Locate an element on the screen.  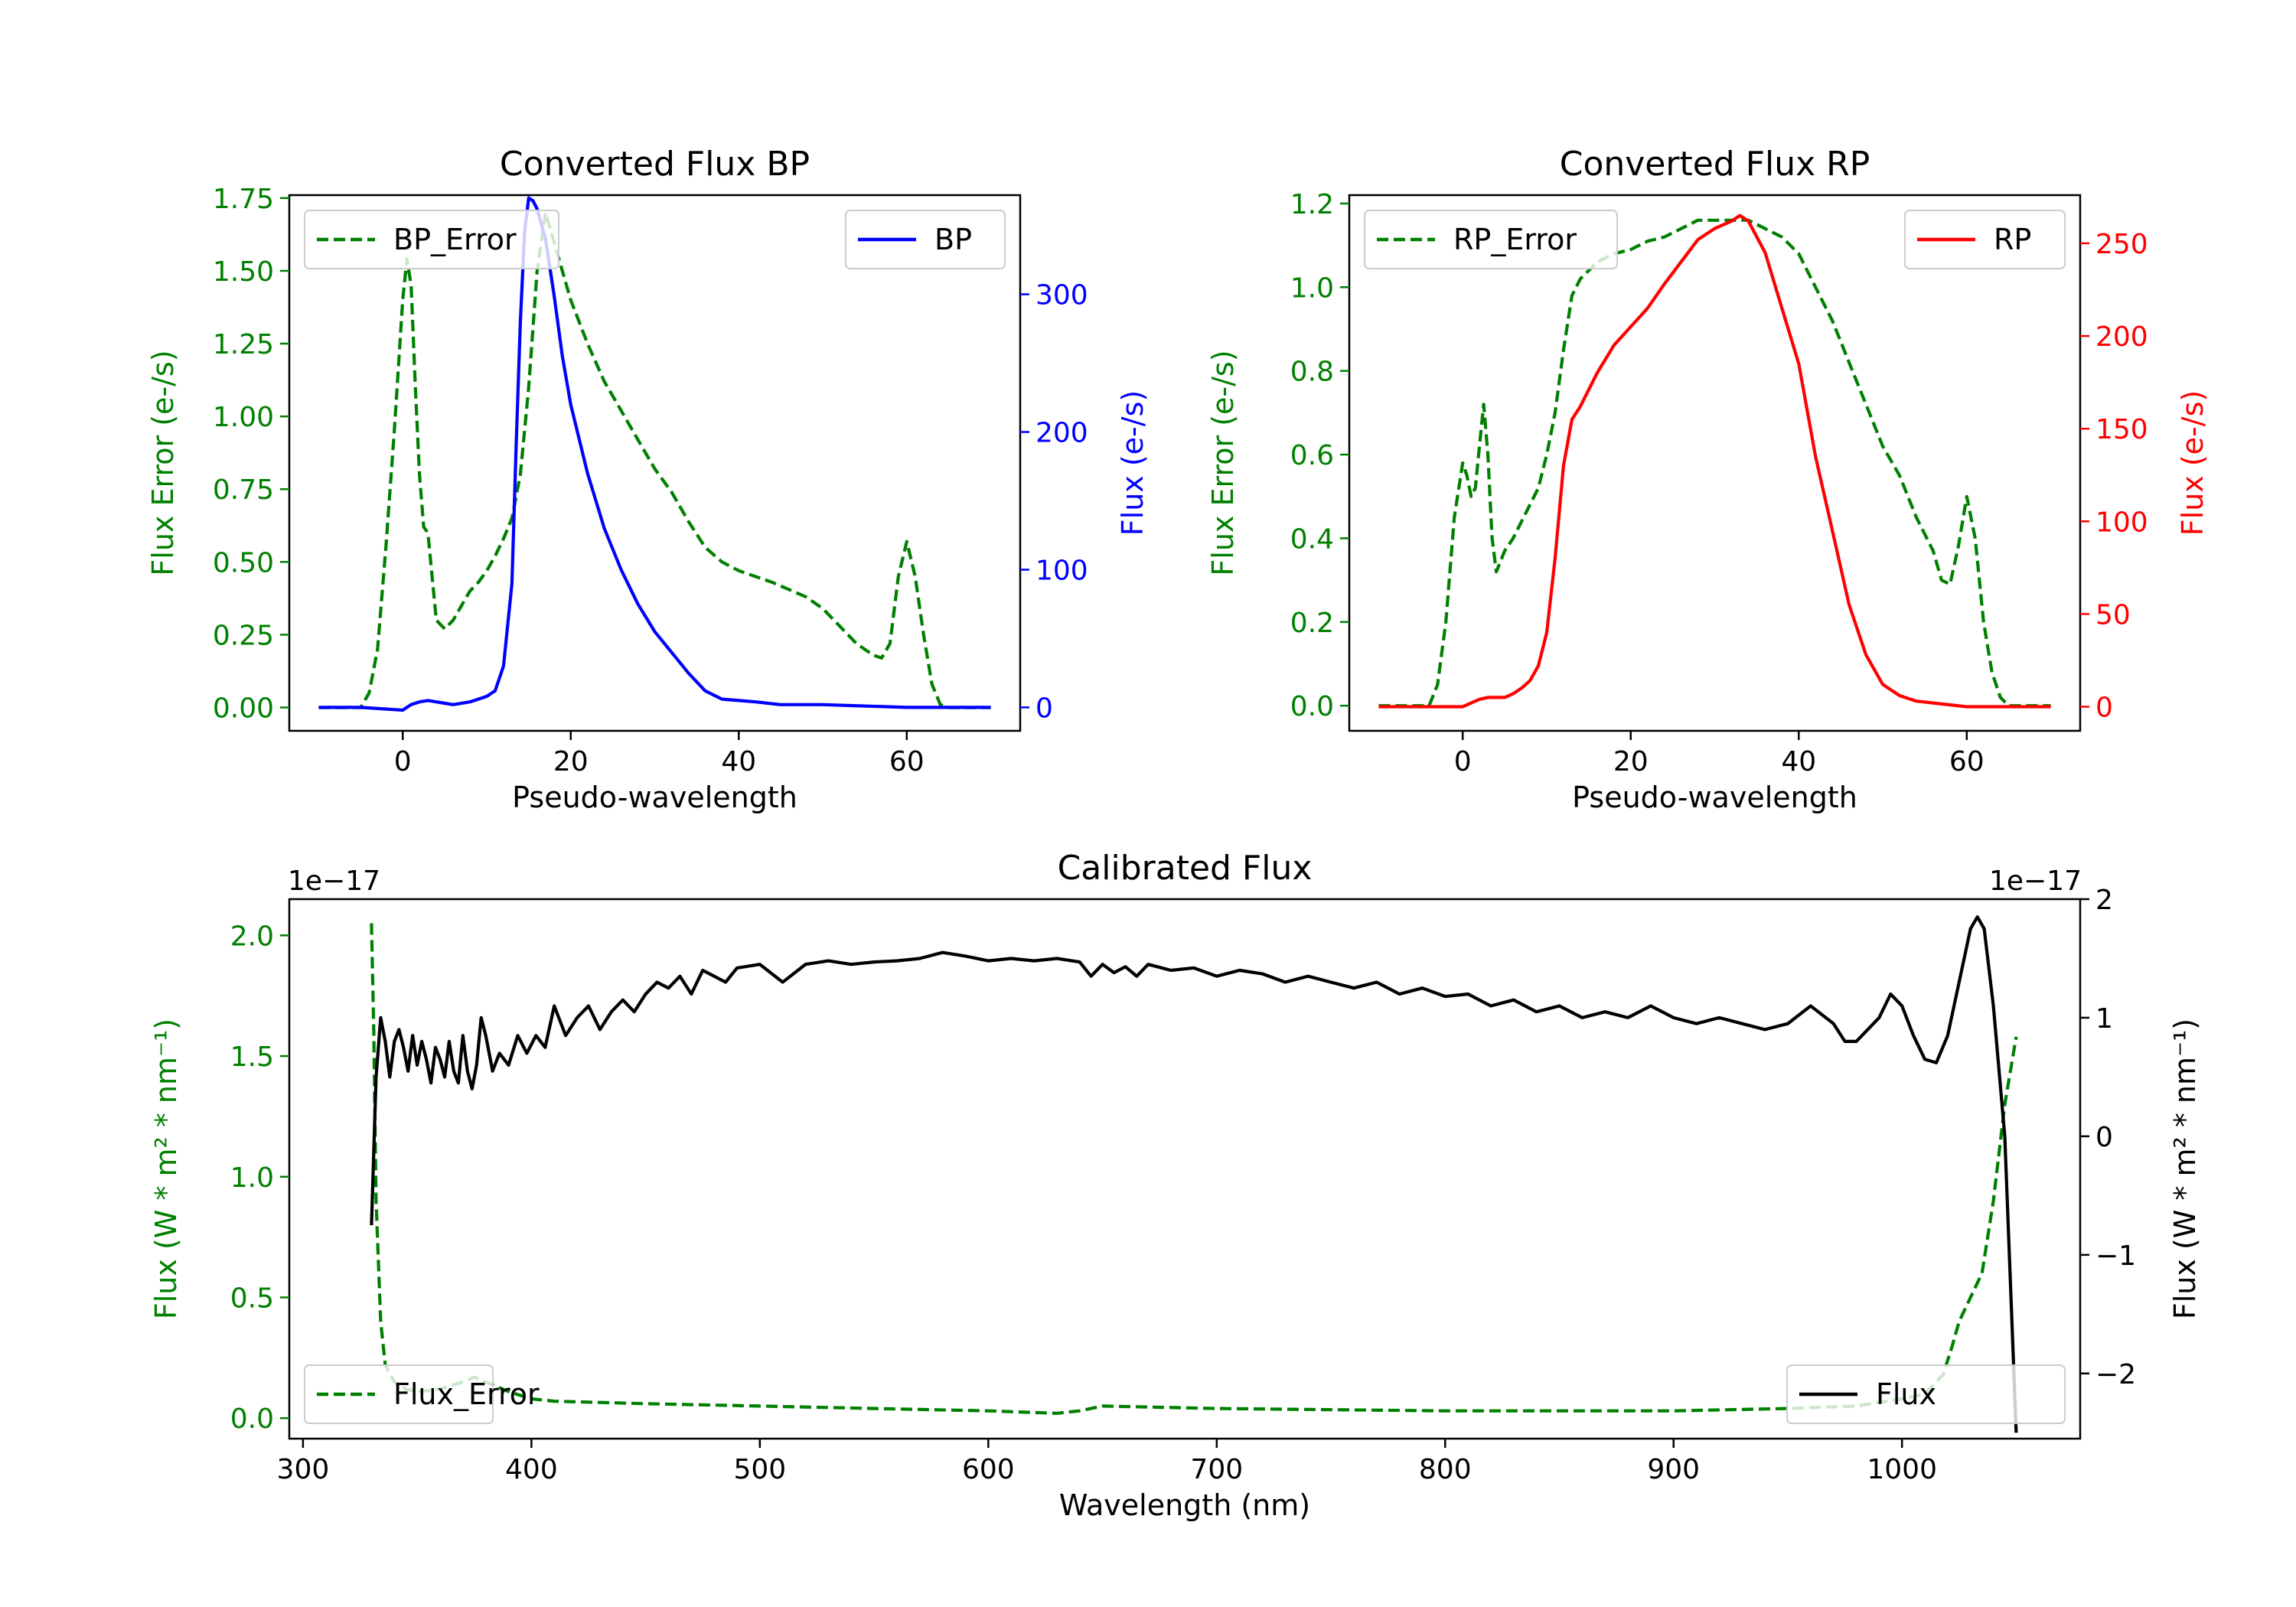
series-line-rp-error is located at coordinates (1714, 463).